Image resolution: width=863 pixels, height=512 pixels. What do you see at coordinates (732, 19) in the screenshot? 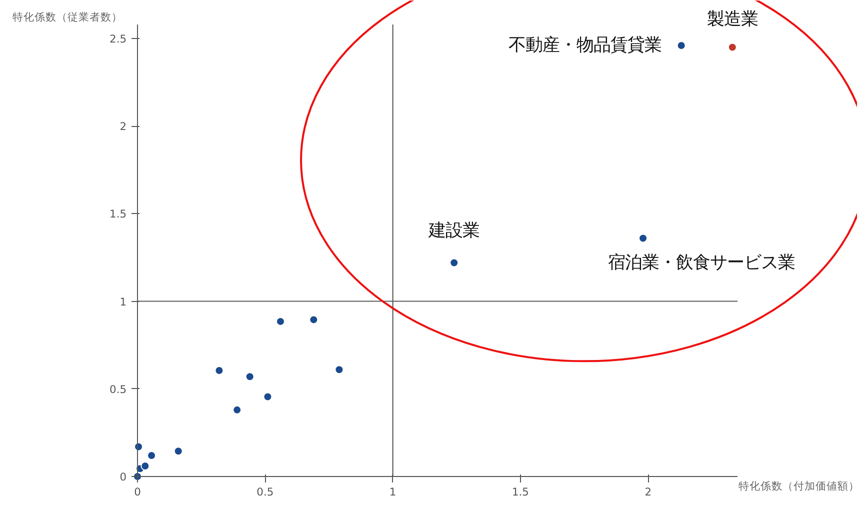
I see `annotation: 製造業` at bounding box center [732, 19].